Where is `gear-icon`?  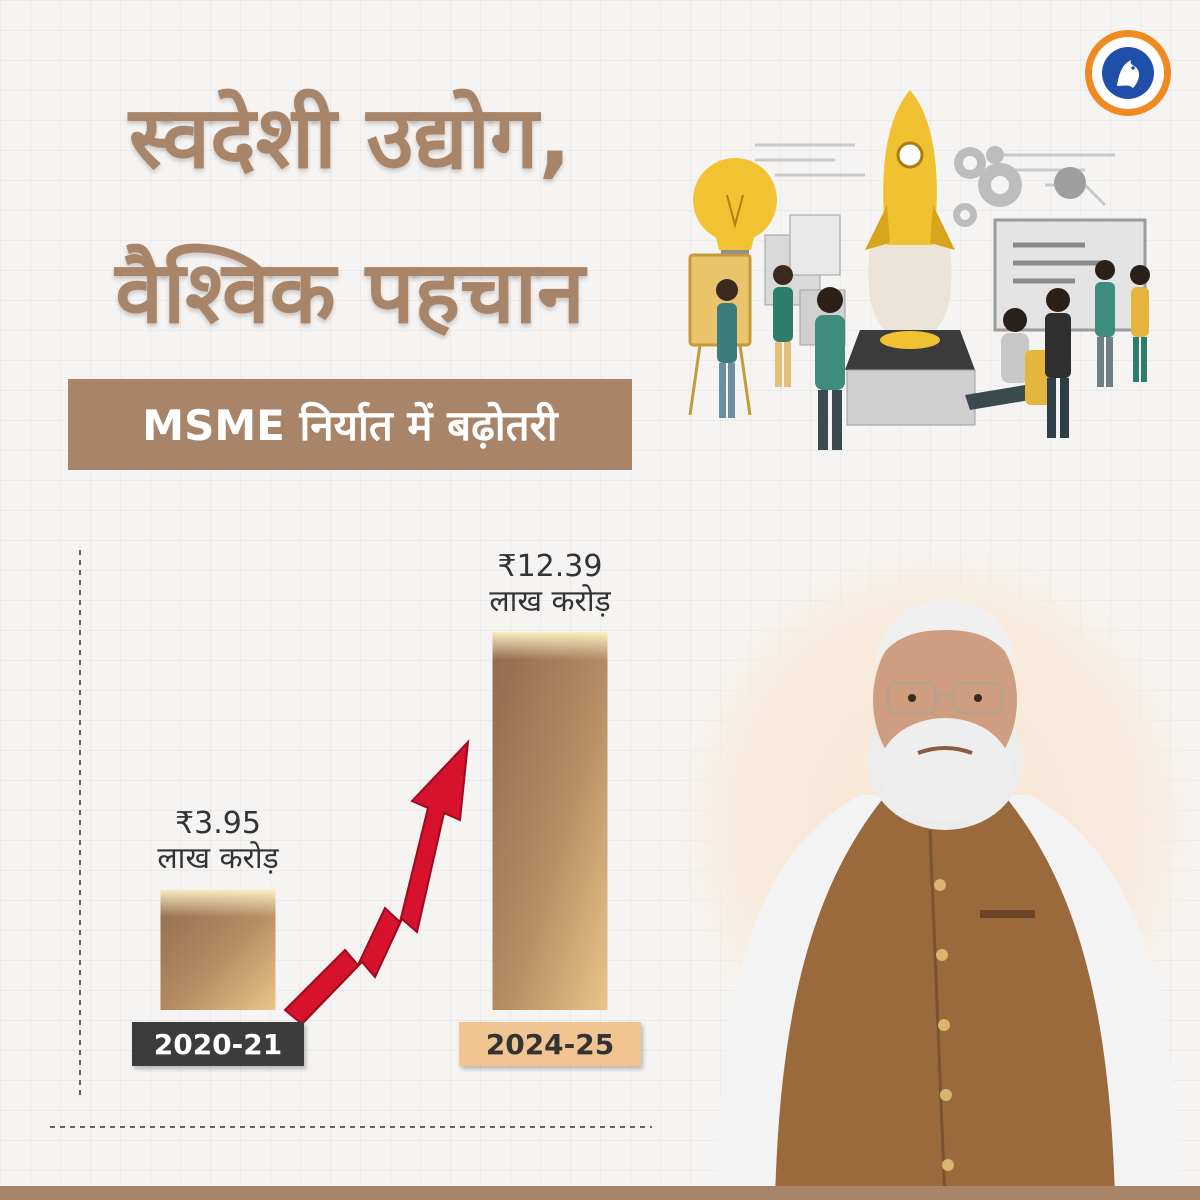 gear-icon is located at coordinates (987, 186).